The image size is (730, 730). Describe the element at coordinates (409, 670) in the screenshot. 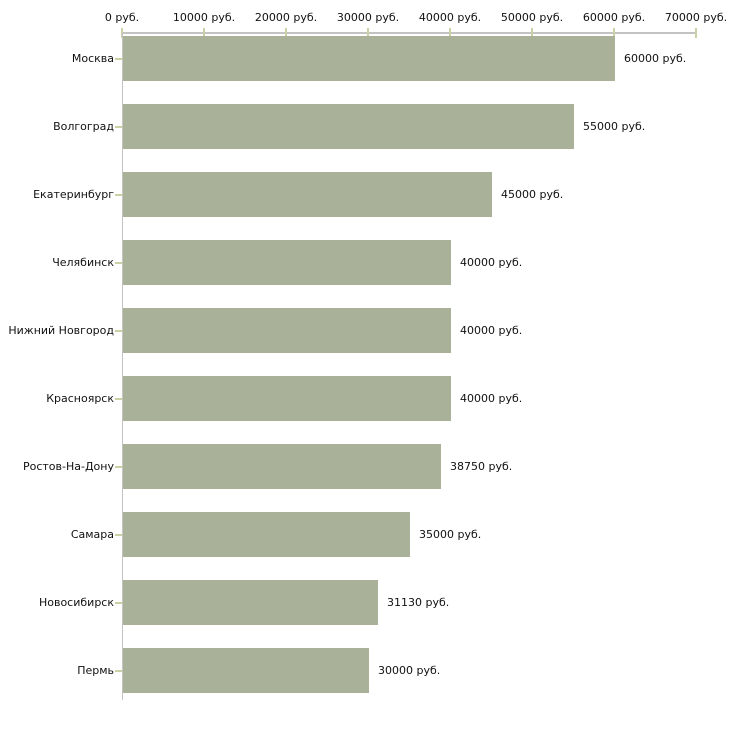

I see `bar-value-label: 30000 руб.` at that location.